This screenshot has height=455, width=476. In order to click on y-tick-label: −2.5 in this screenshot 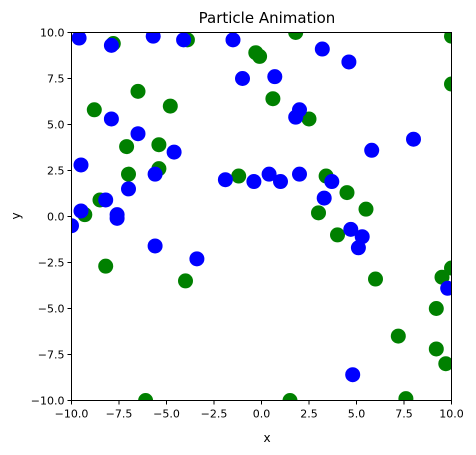, I will do `click(51, 263)`.